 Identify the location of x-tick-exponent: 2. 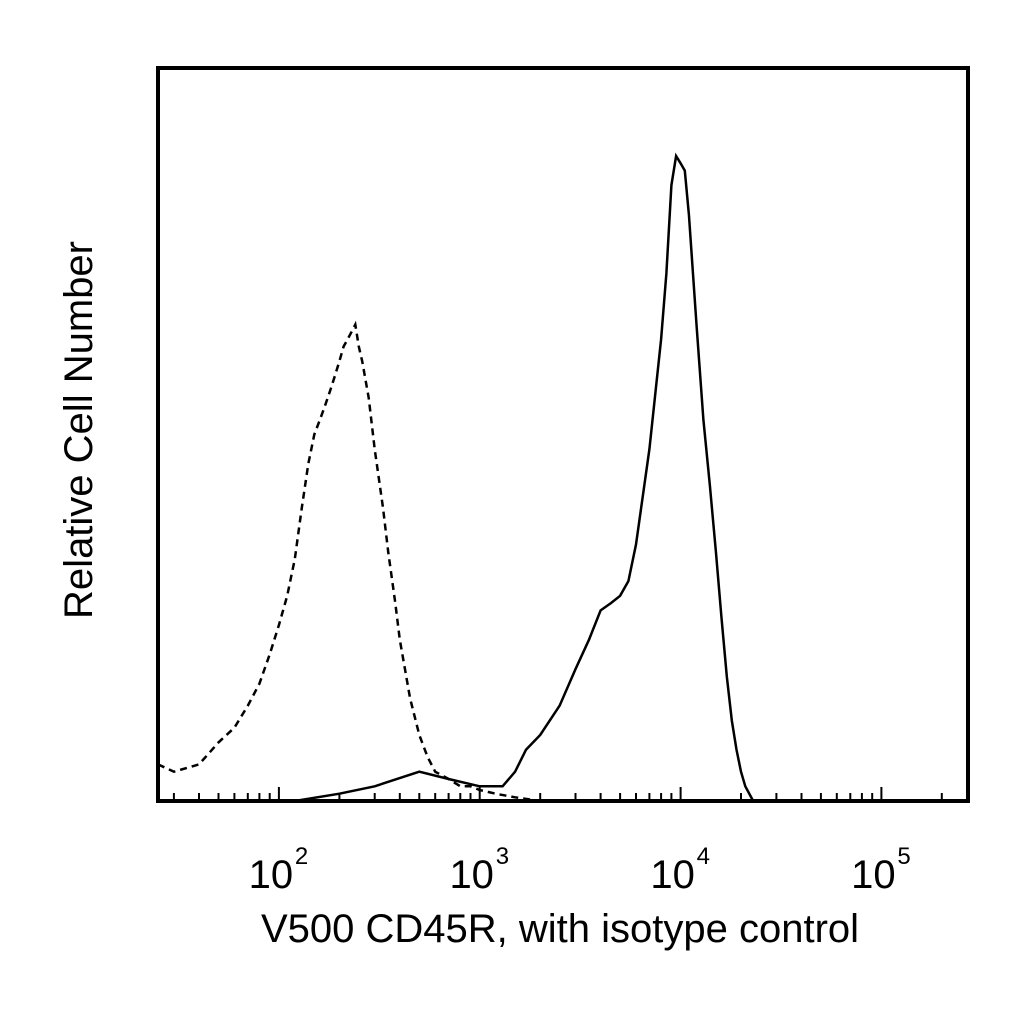
(301, 856).